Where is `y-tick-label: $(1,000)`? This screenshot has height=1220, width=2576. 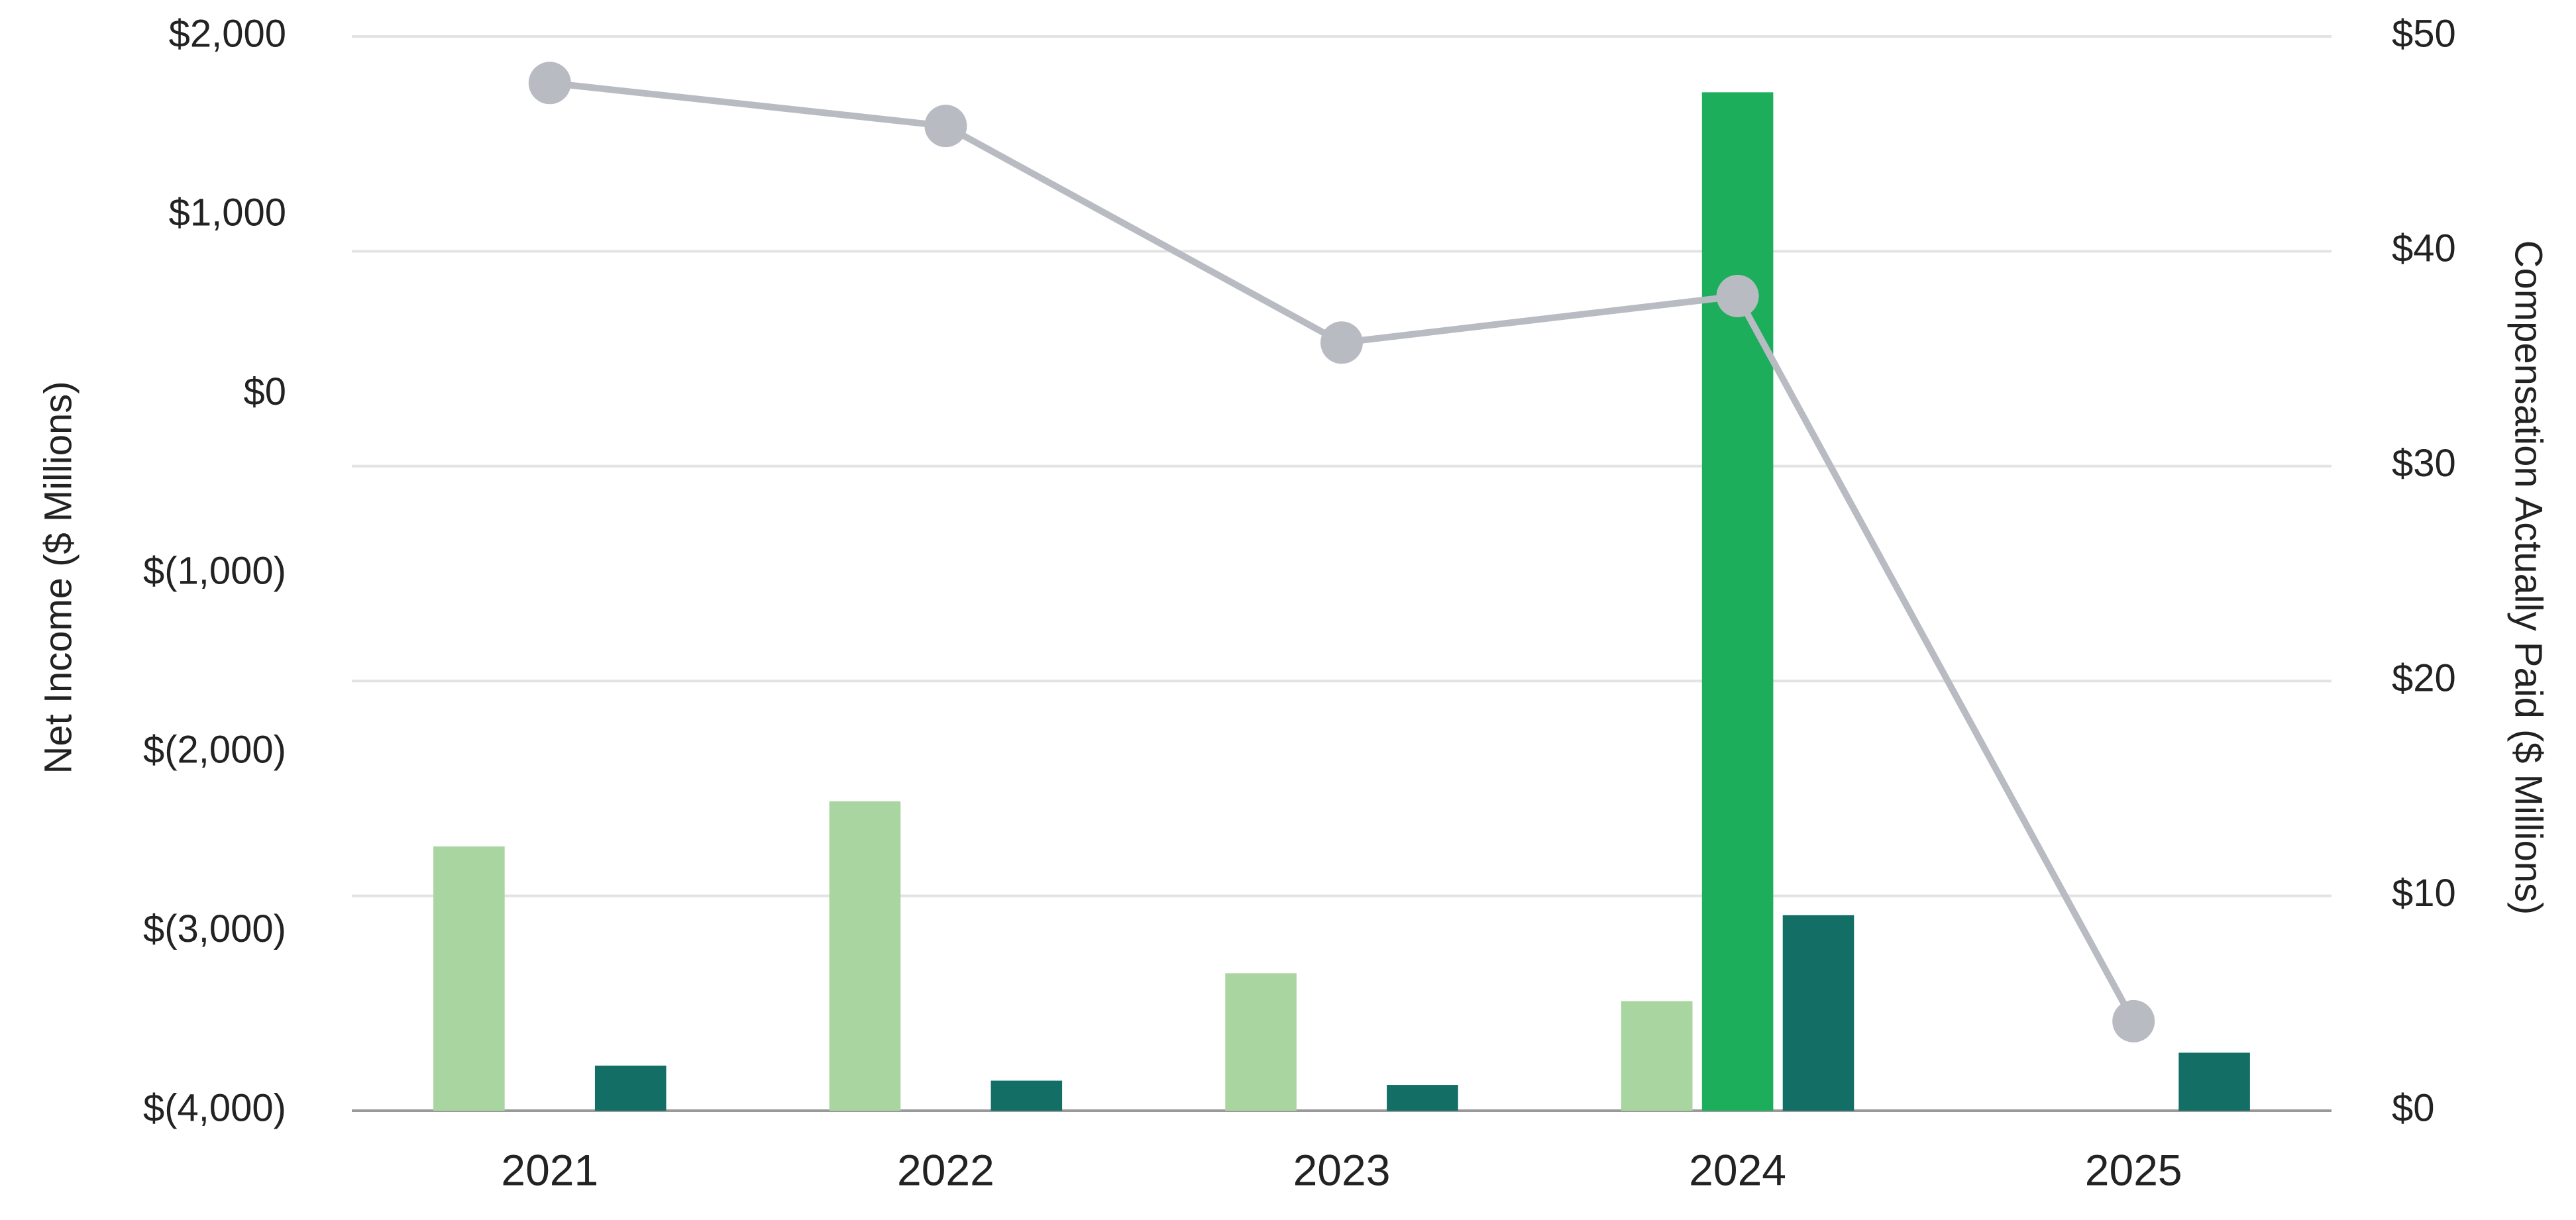
y-tick-label: $(1,000) is located at coordinates (214, 570).